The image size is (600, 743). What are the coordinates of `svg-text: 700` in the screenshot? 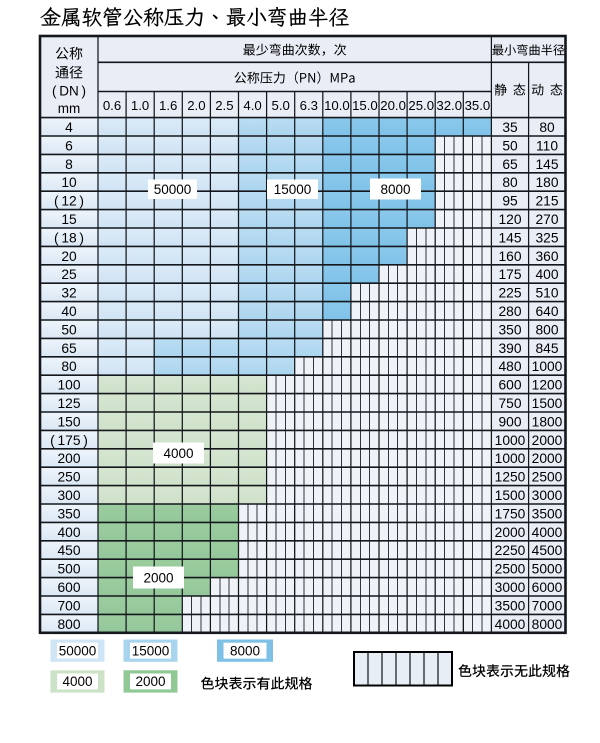 It's located at (68, 605).